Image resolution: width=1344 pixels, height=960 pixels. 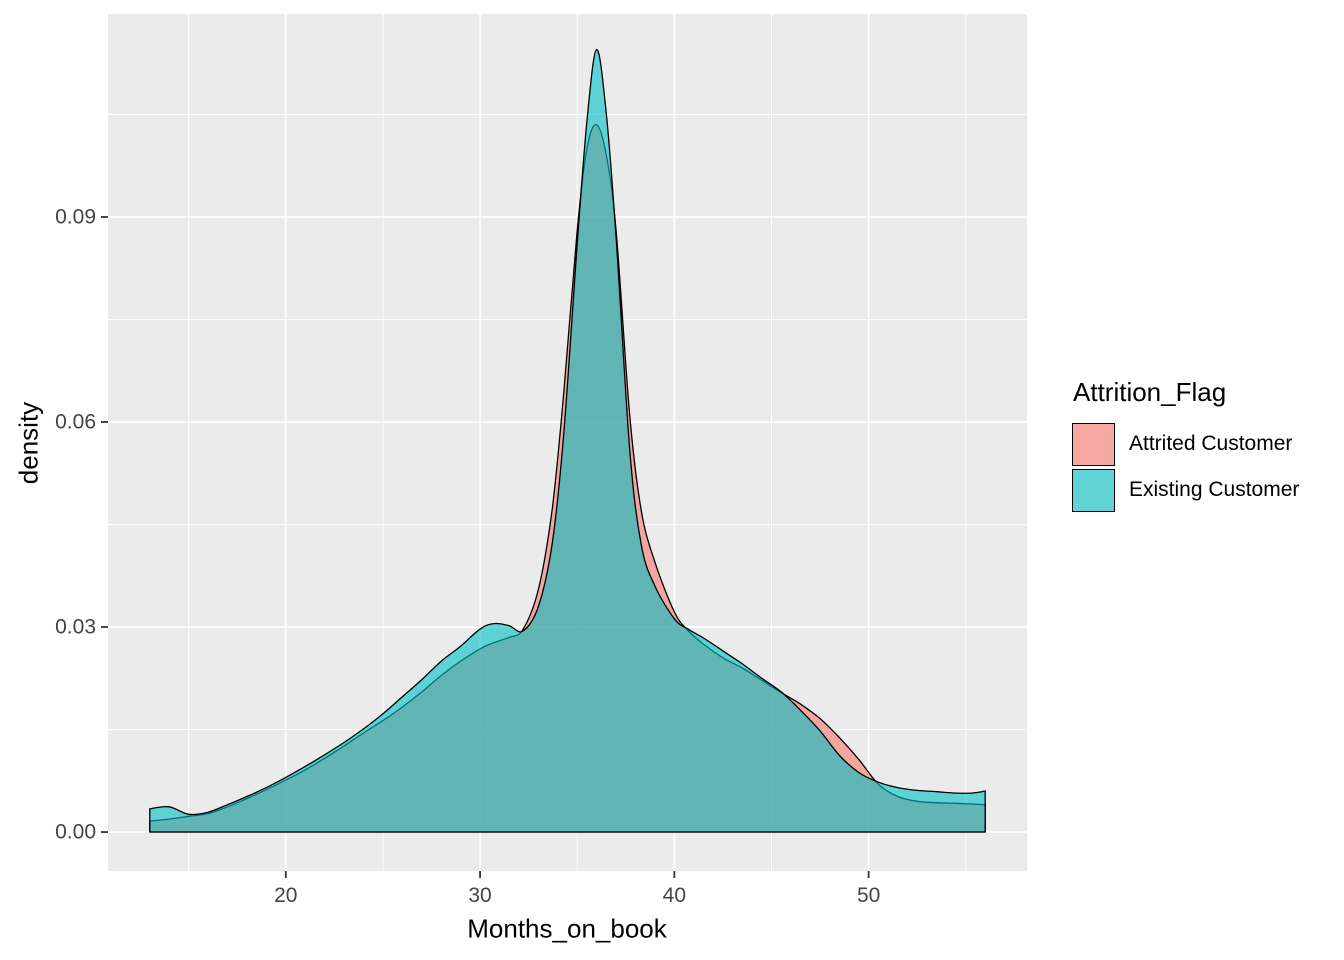 I want to click on legend-label-attrited: Attrited Customer, so click(x=1211, y=443).